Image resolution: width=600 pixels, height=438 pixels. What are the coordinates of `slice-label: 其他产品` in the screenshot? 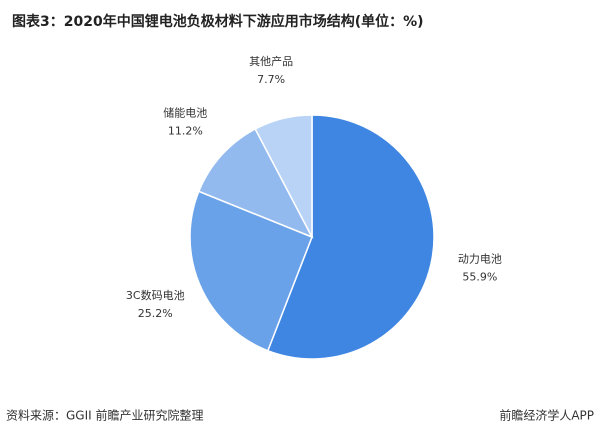 It's located at (271, 61).